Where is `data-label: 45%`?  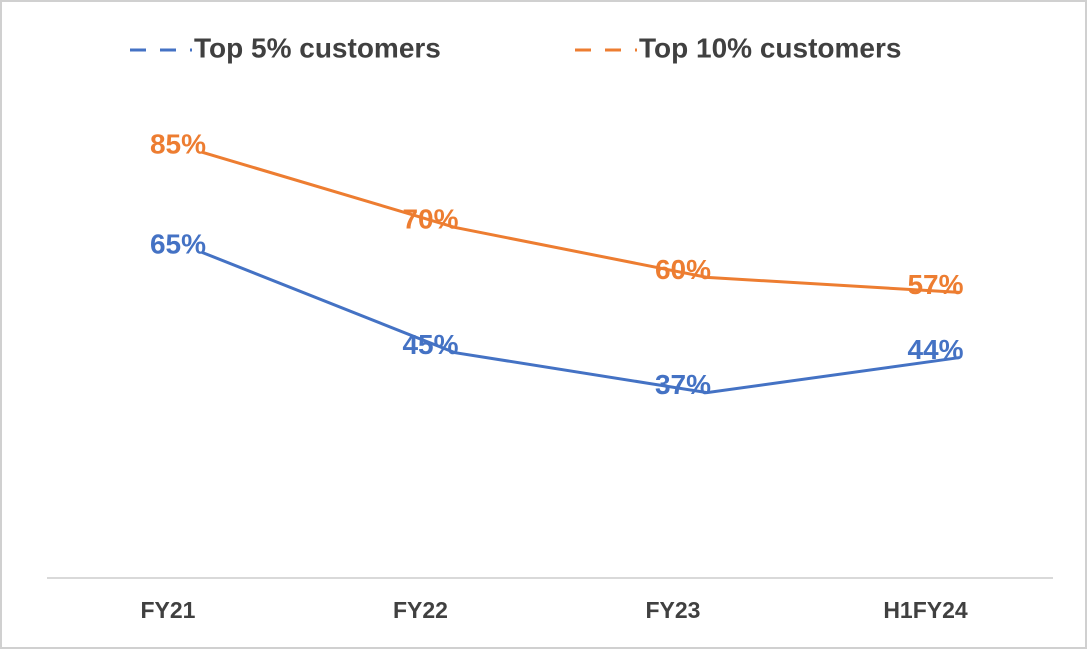
data-label: 45% is located at coordinates (430, 344).